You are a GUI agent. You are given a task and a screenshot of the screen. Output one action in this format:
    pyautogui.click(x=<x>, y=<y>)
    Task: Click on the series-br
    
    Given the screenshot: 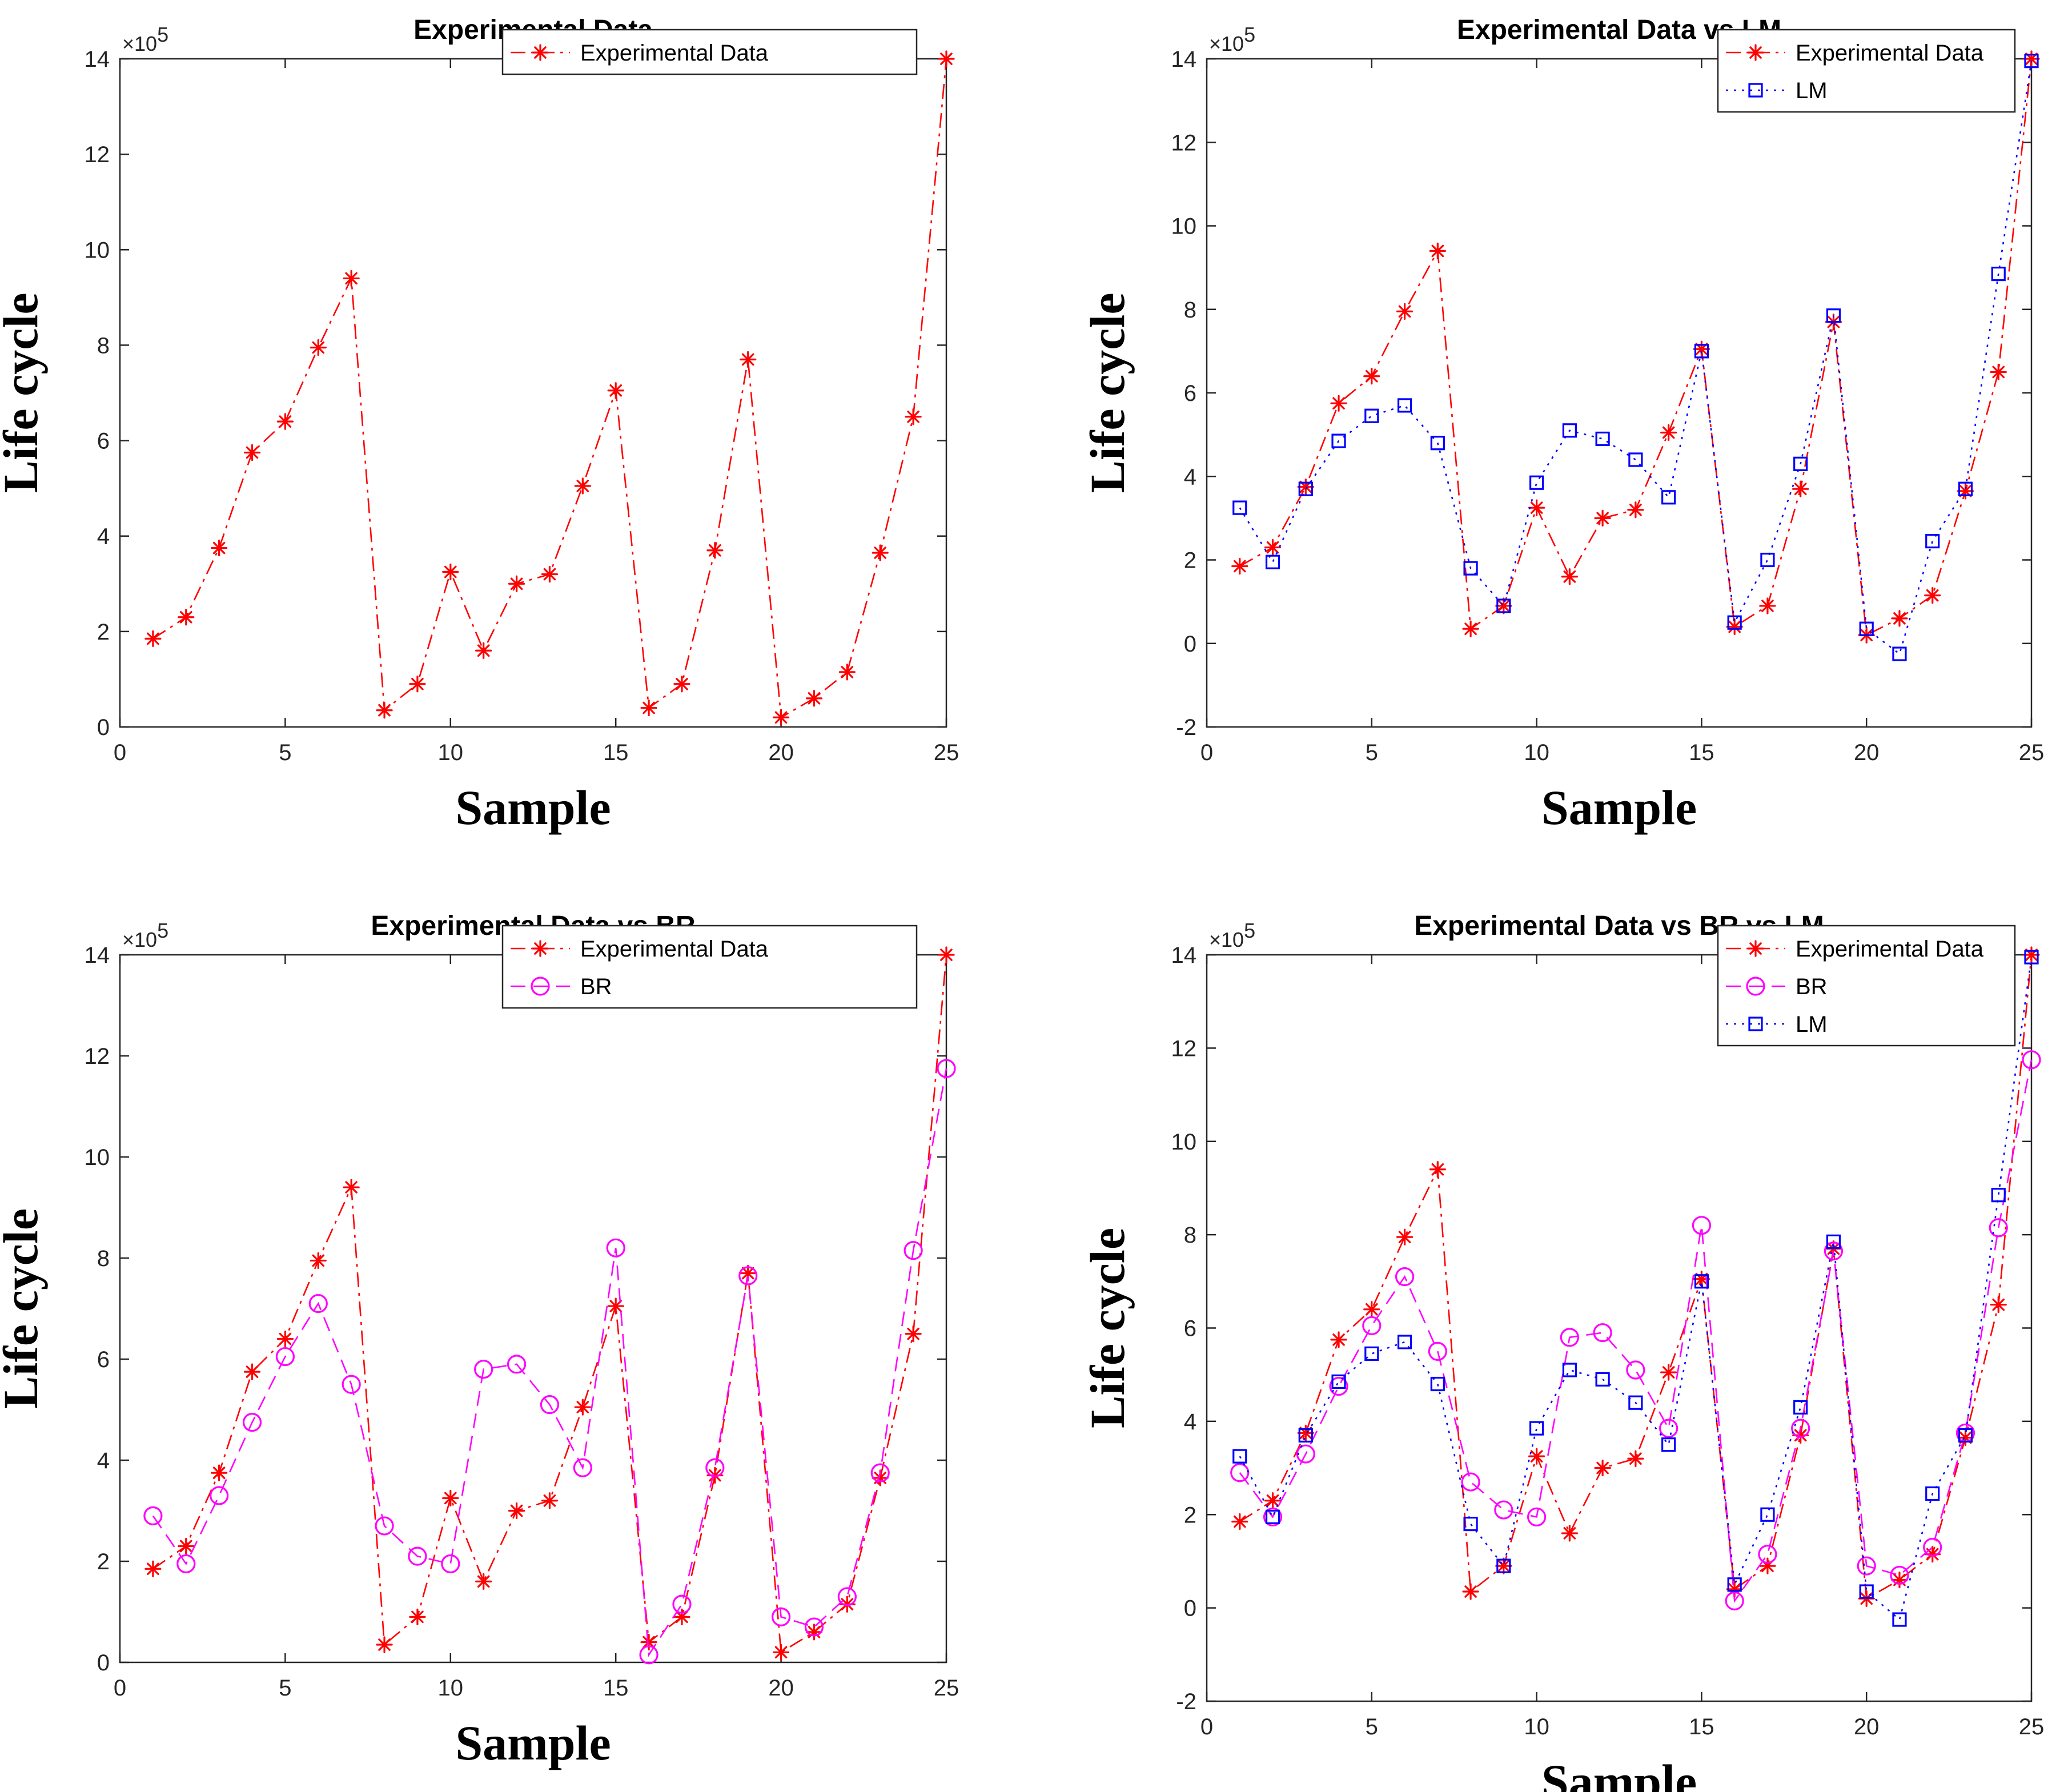 What is the action you would take?
    pyautogui.click(x=549, y=1362)
    